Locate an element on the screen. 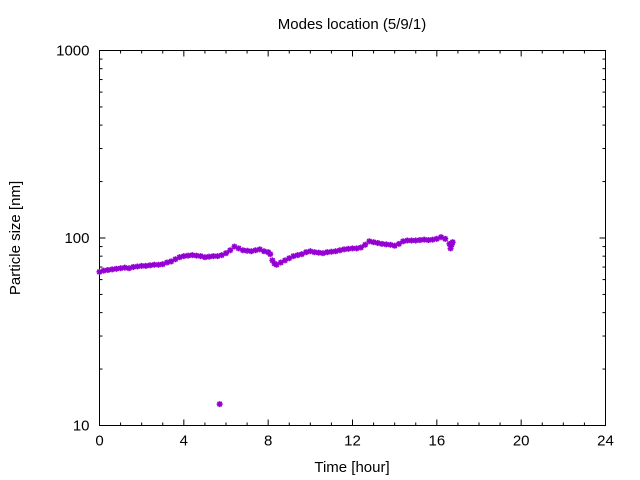  y-tick-label: 100 is located at coordinates (76, 238).